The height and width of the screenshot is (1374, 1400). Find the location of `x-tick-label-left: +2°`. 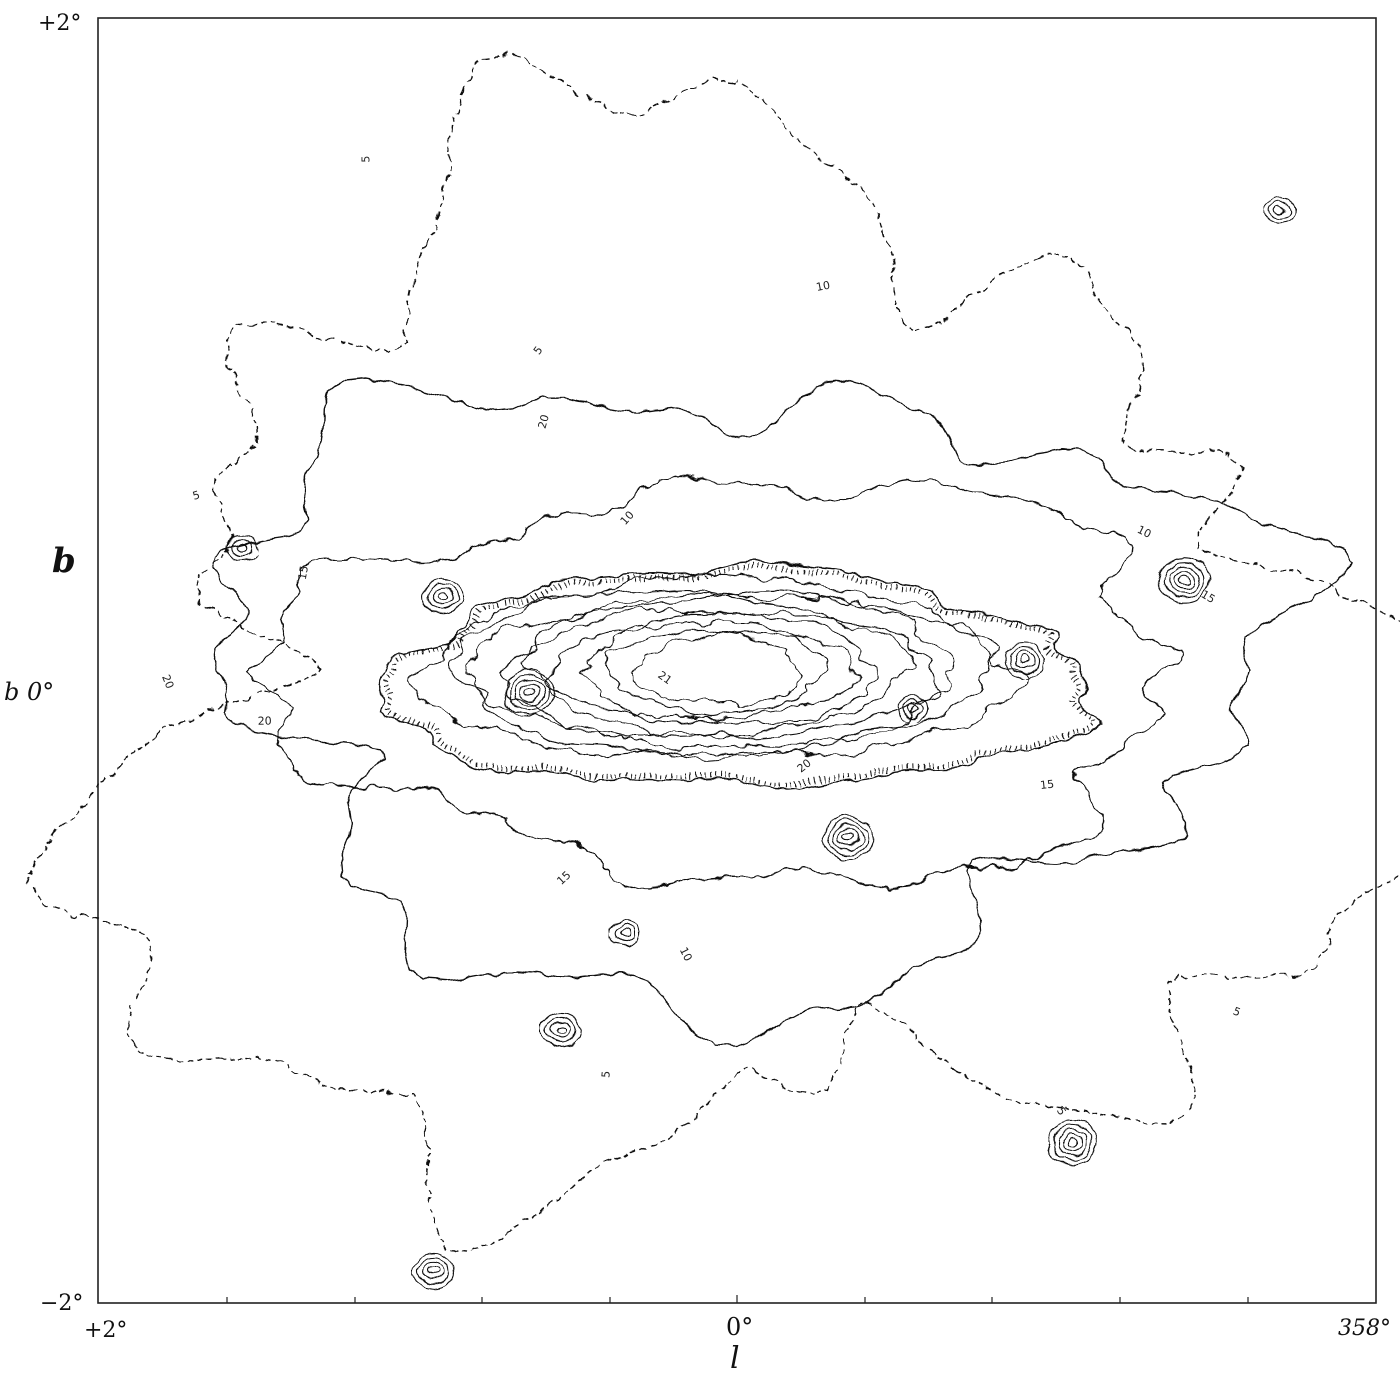

x-tick-label-left: +2° is located at coordinates (105, 1330).